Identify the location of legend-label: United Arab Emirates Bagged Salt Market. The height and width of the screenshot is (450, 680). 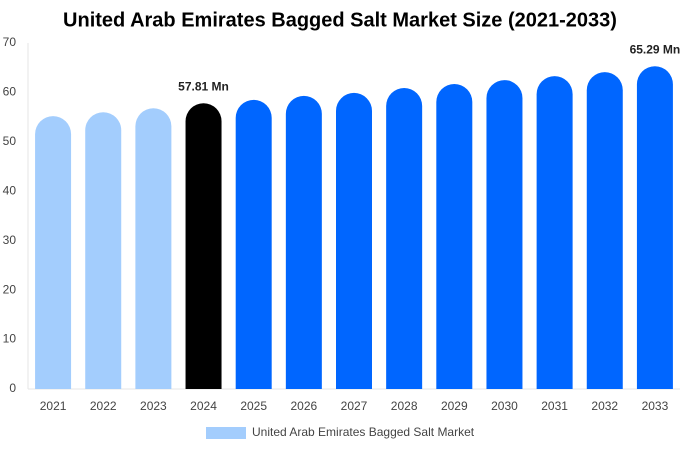
(363, 432).